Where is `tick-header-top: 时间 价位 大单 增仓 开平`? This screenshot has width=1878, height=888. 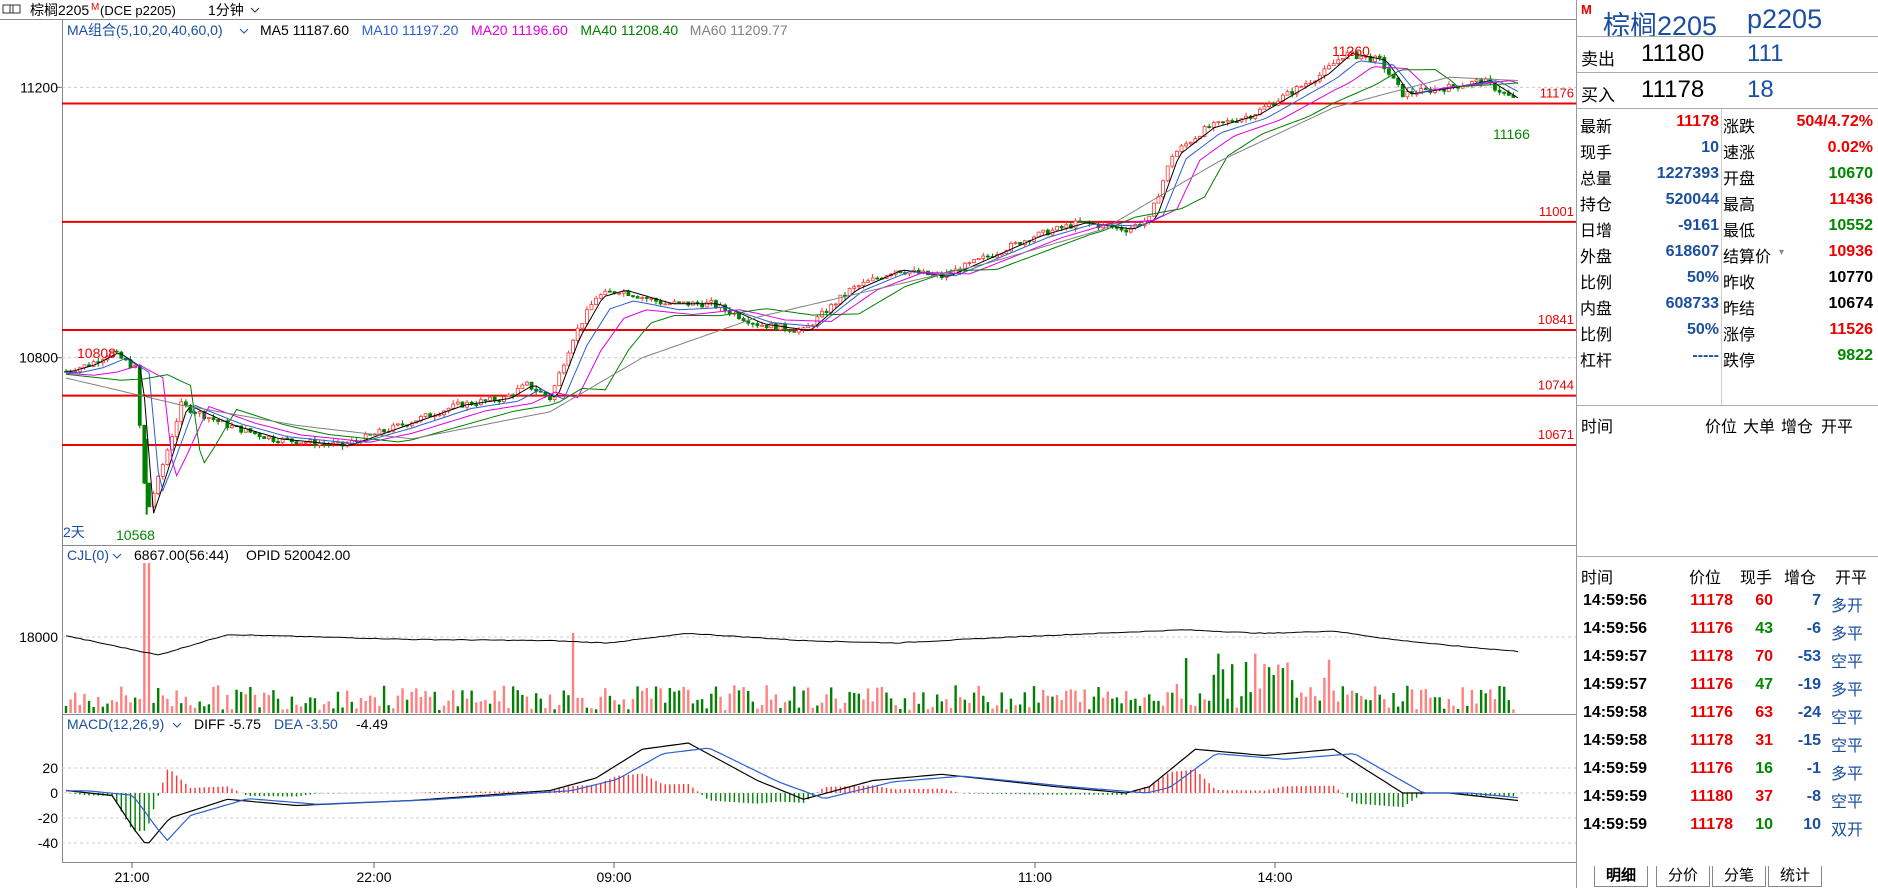 tick-header-top: 时间 价位 大单 增仓 开平 is located at coordinates (1727, 420).